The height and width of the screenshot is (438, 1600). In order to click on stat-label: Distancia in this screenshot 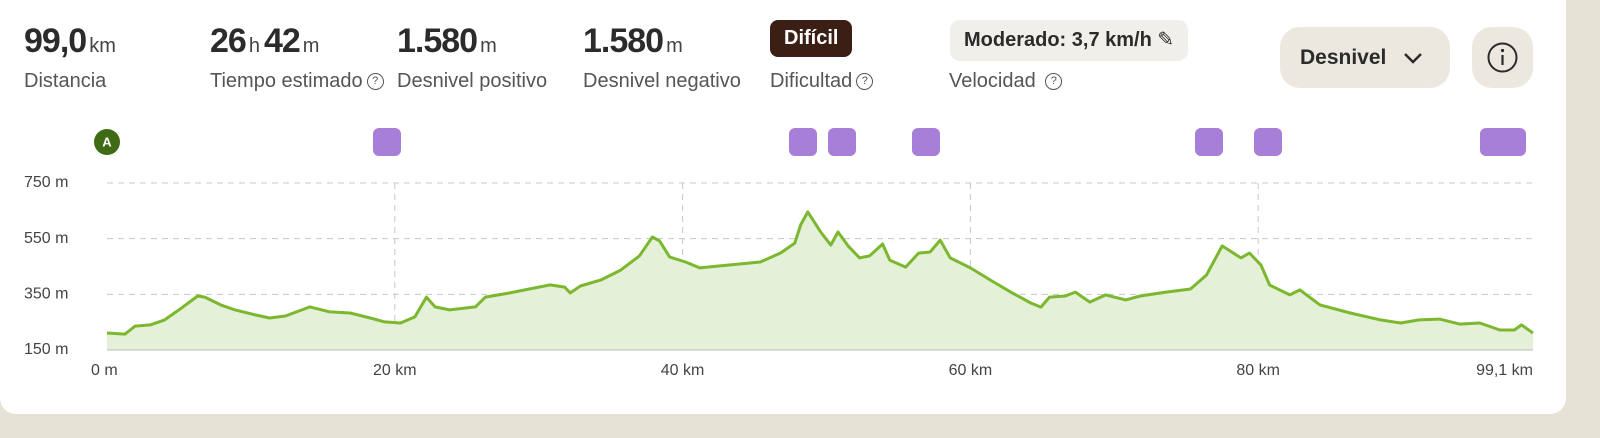, I will do `click(65, 81)`.